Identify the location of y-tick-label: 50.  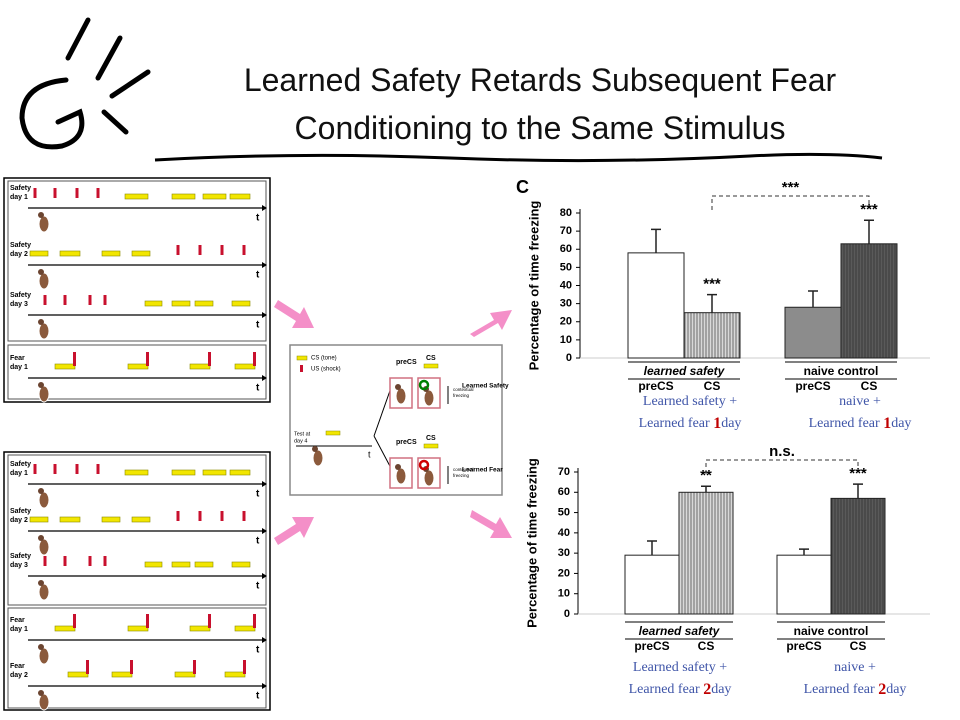
(564, 512).